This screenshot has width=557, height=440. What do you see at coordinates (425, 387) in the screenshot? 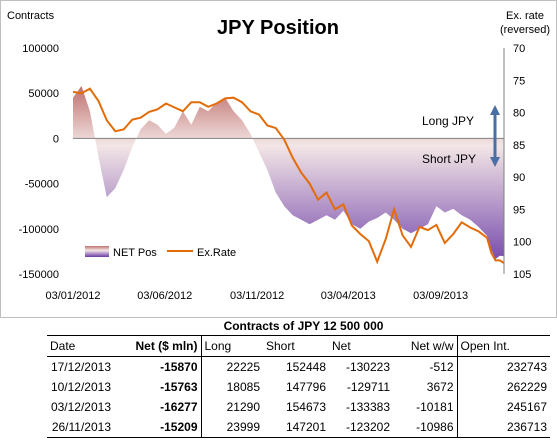
I see `cell-net-ww: 3672` at bounding box center [425, 387].